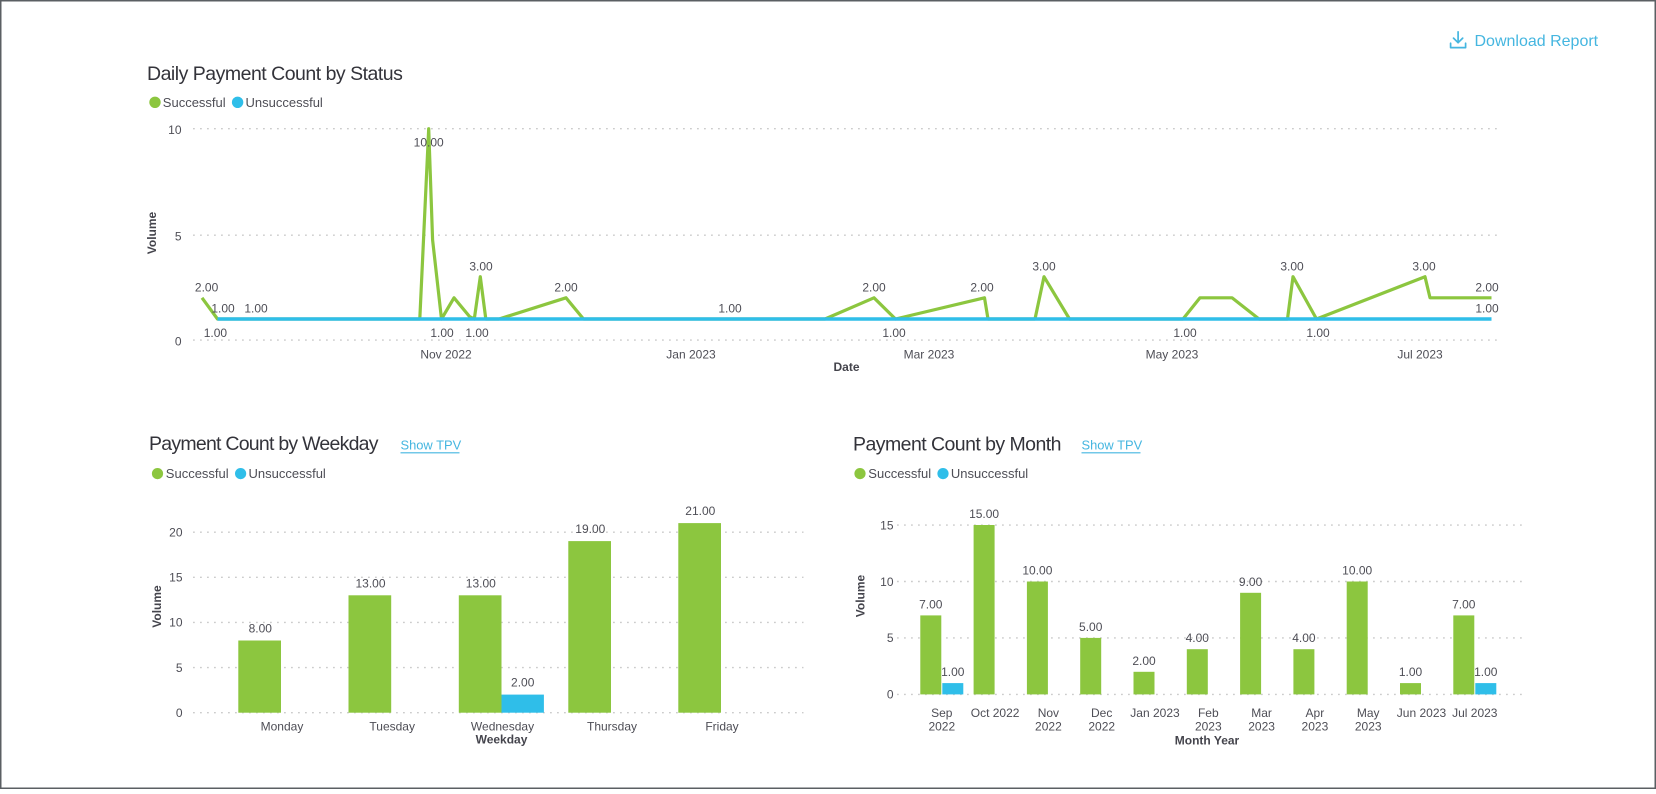 This screenshot has width=1656, height=794. What do you see at coordinates (1315, 713) in the screenshot?
I see `svg-text: Apr` at bounding box center [1315, 713].